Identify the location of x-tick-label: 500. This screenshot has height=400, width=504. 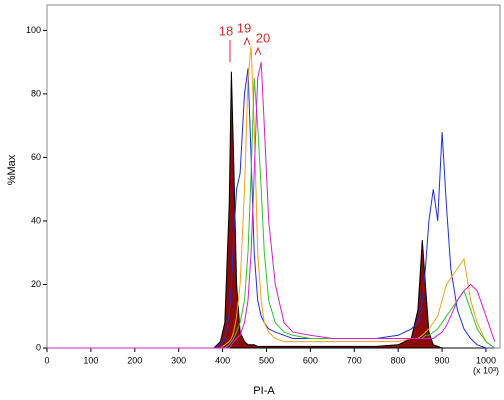
(266, 360).